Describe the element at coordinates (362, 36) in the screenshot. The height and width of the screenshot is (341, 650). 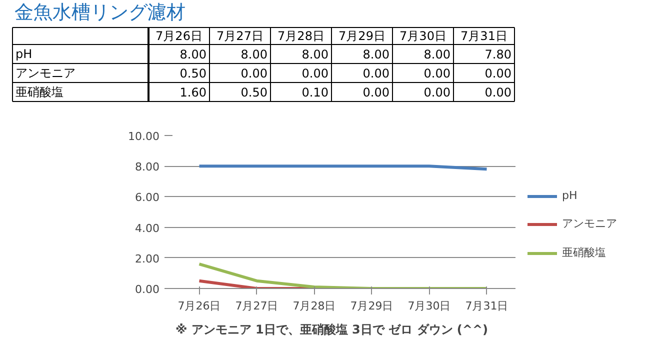
I see `category-label: 7月29日` at that location.